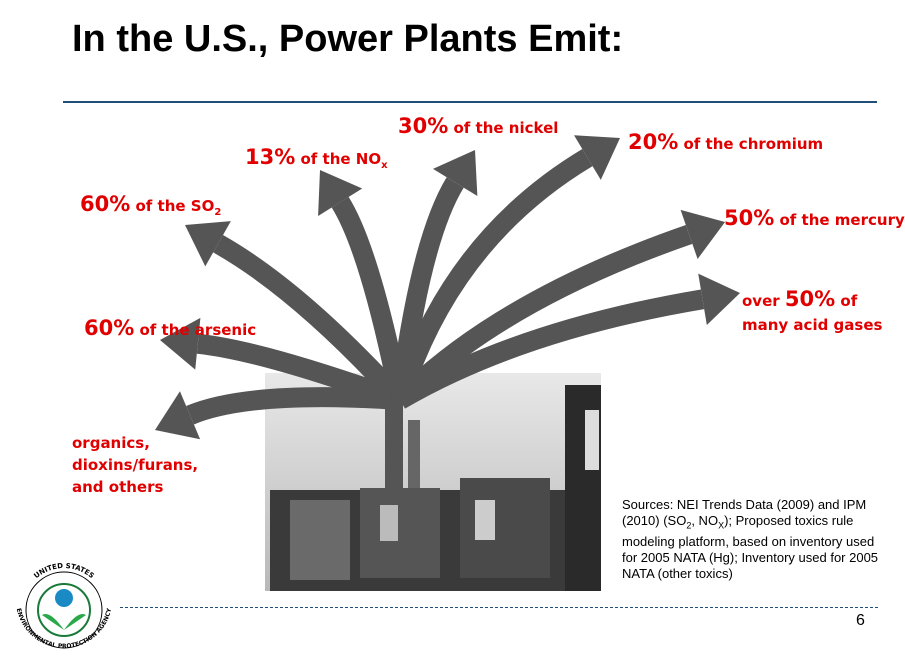  What do you see at coordinates (849, 301) in the screenshot?
I see `label-text: of` at bounding box center [849, 301].